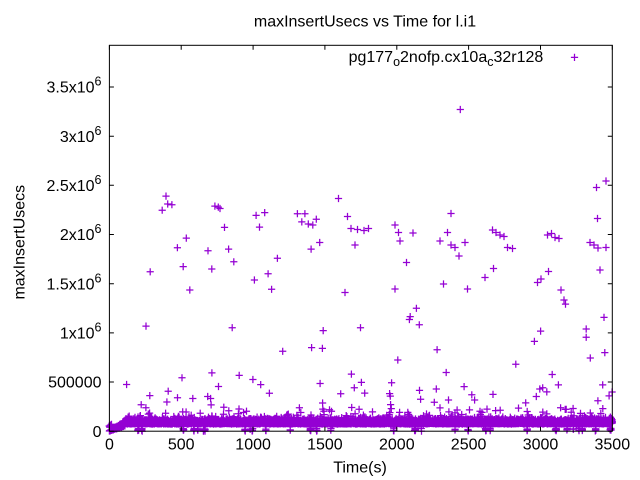  I want to click on svg-text: 2x10⁶, so click(81, 233).